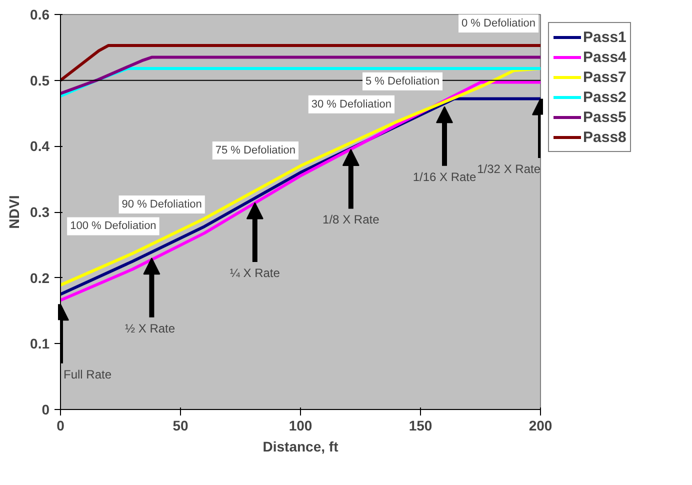 Image resolution: width=692 pixels, height=485 pixels. I want to click on annotation: Full Rate, so click(88, 374).